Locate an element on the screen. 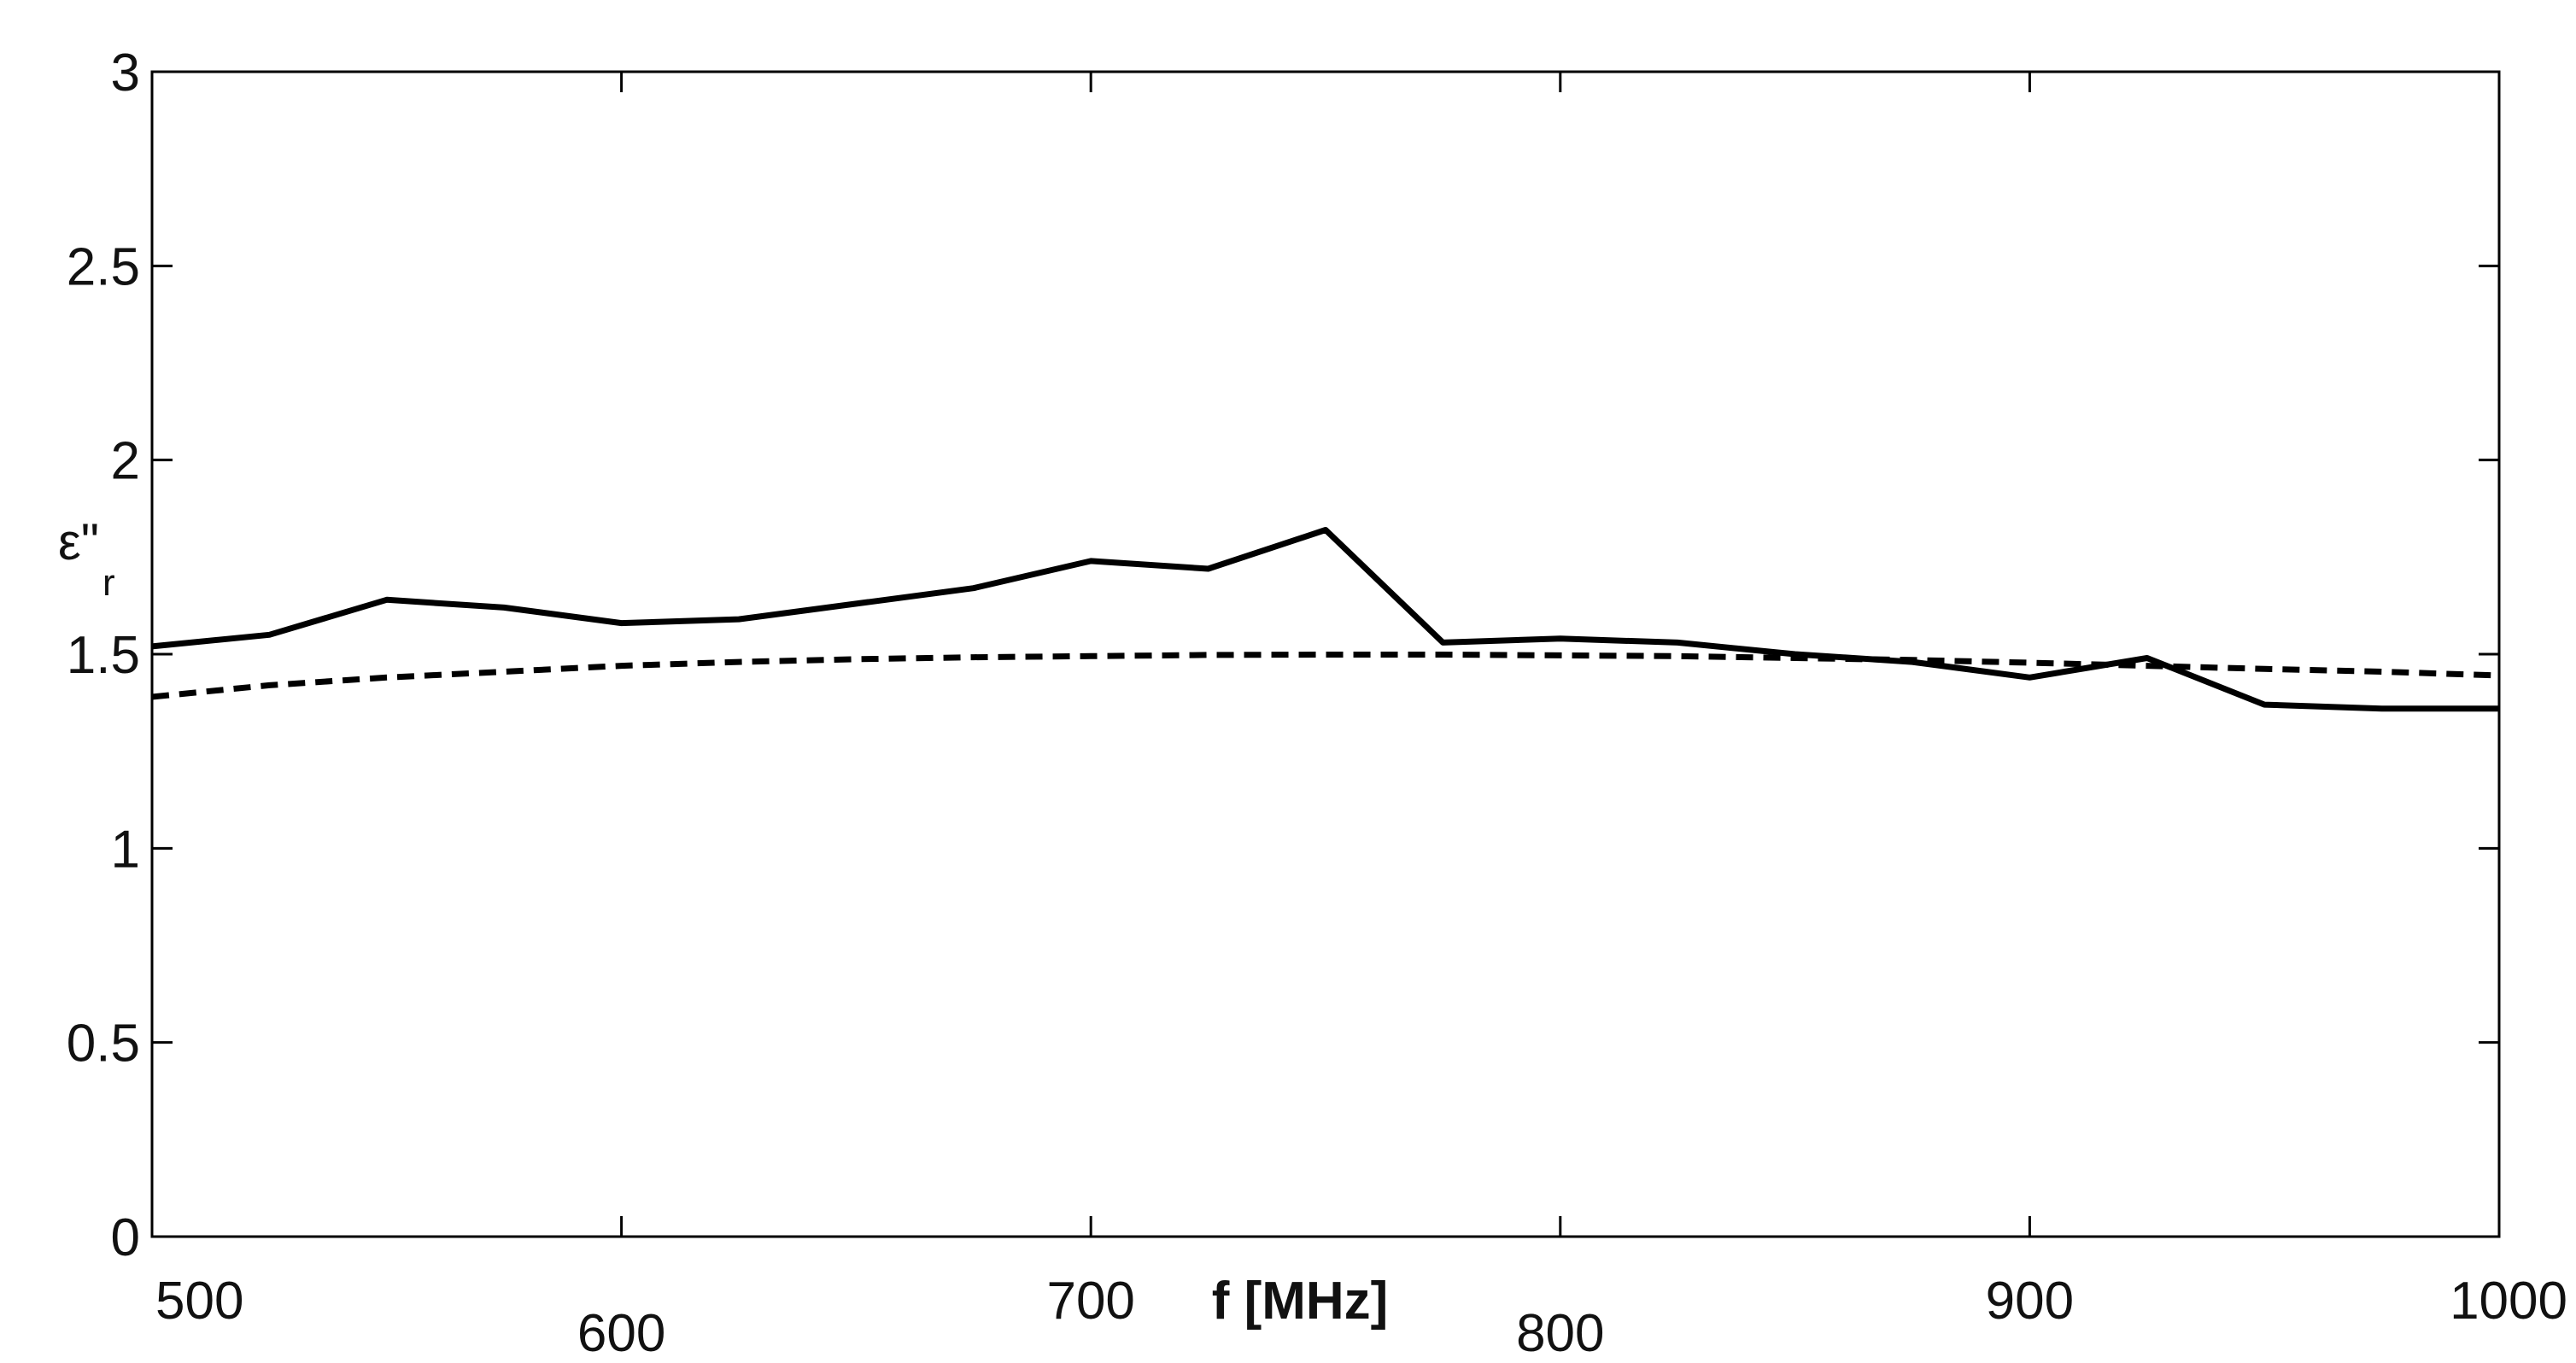 This screenshot has width=2576, height=1363. x-tick-label: 800 is located at coordinates (1560, 1333).